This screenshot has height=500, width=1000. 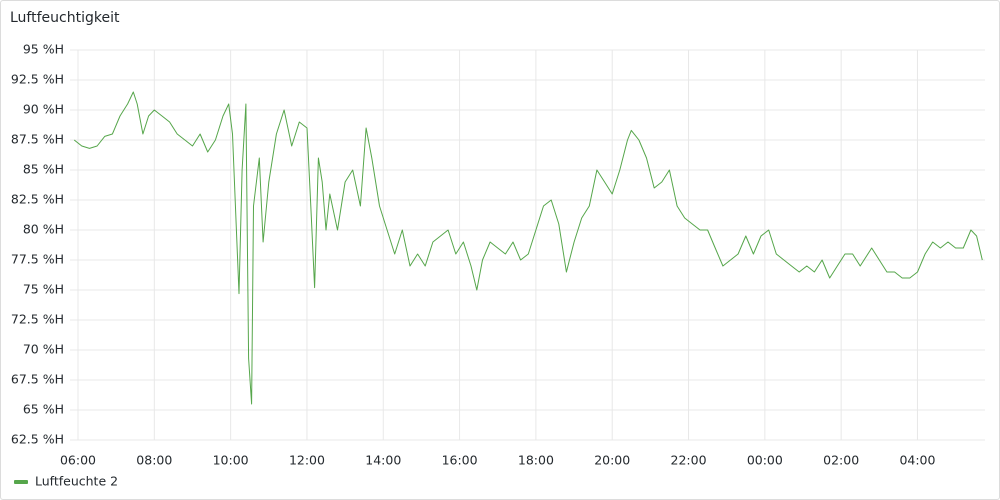 What do you see at coordinates (78, 460) in the screenshot?
I see `x-tick-label: 06:00` at bounding box center [78, 460].